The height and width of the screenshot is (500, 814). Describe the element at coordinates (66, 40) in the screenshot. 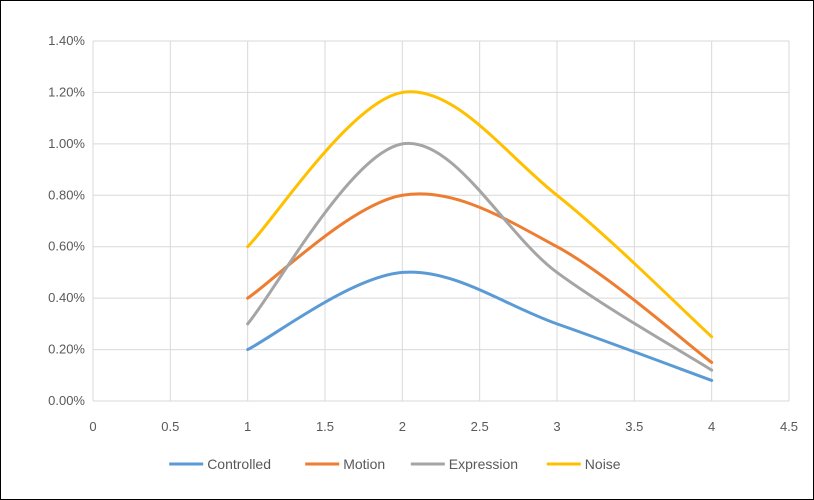

I see `y-tick-label: 1.40%` at that location.